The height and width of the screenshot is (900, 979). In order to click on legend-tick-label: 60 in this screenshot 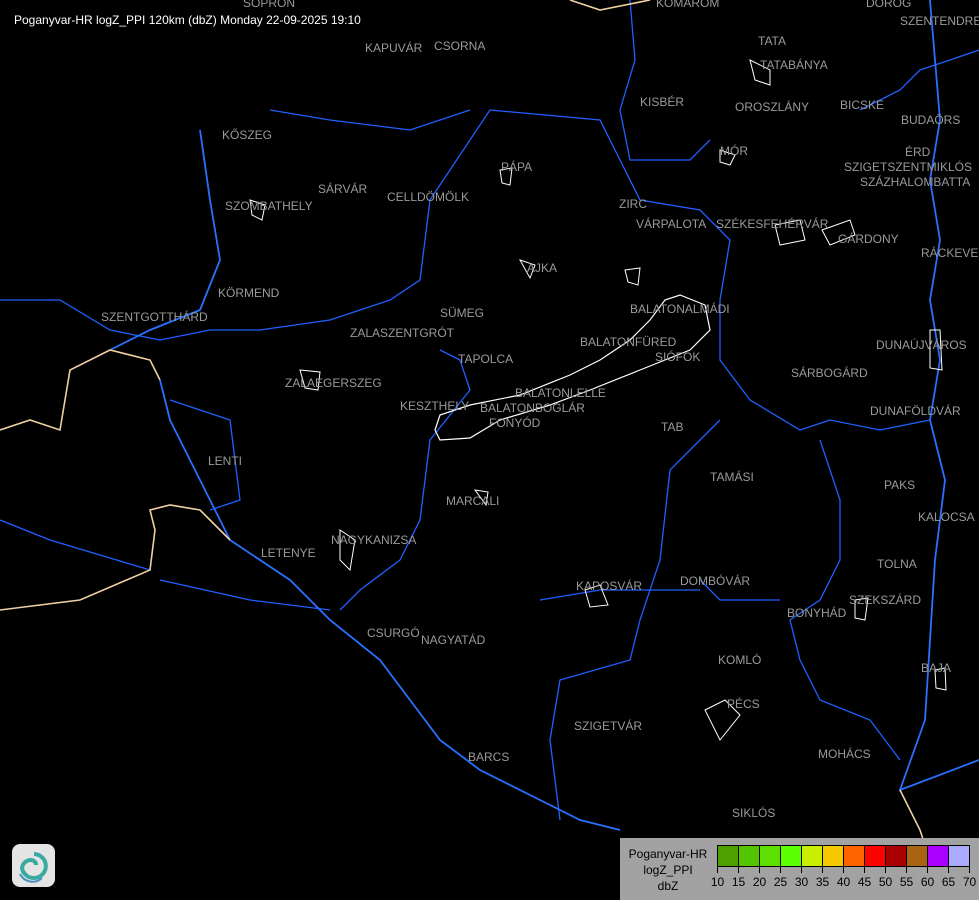, I will do `click(927, 882)`.